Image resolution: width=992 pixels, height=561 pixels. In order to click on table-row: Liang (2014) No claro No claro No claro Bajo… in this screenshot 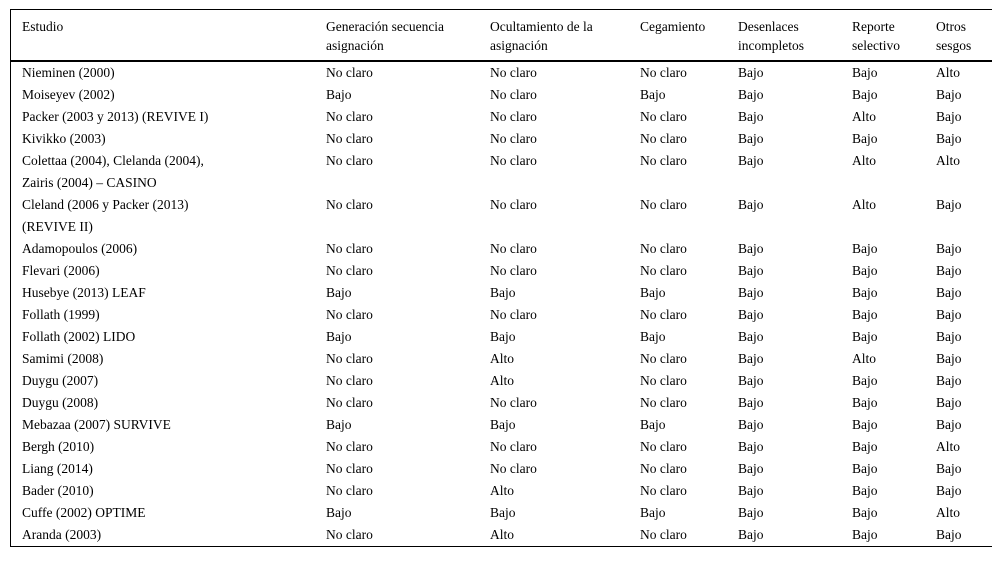, I will do `click(501, 469)`.